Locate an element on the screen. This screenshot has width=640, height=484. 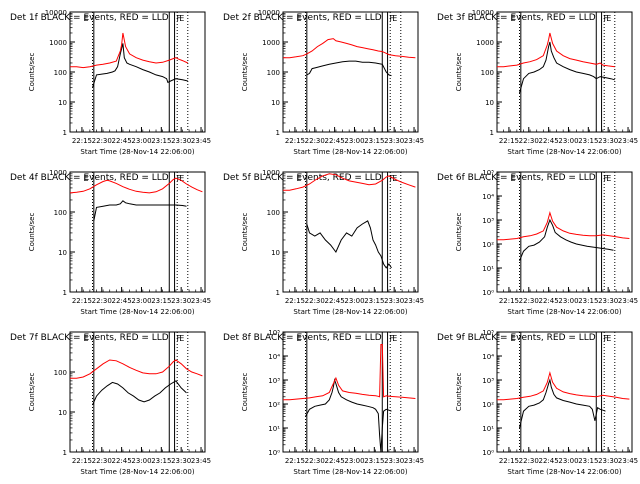
chart-title: Det 3f BLACK = Events, RED = LLD is located at coordinates (516, 18).